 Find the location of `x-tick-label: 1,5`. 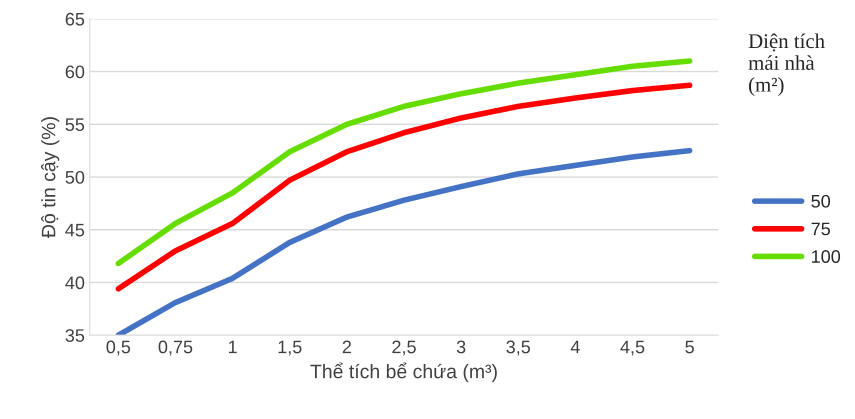

x-tick-label: 1,5 is located at coordinates (290, 348).